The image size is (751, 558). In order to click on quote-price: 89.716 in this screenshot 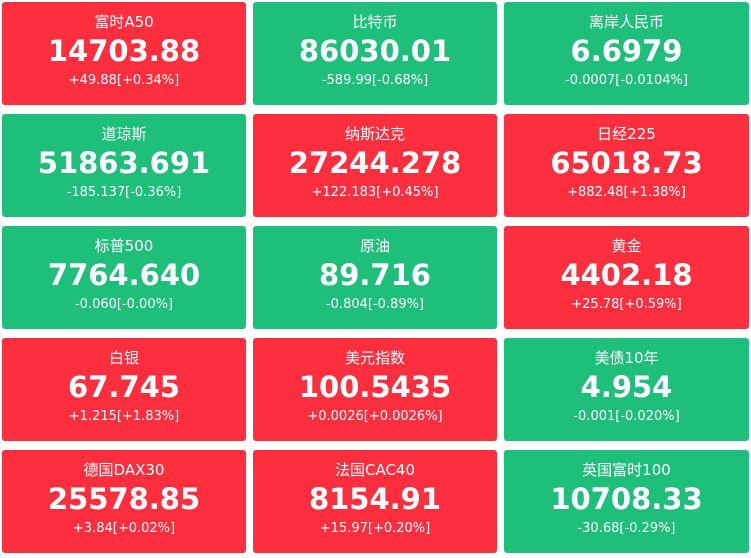, I will do `click(375, 275)`.